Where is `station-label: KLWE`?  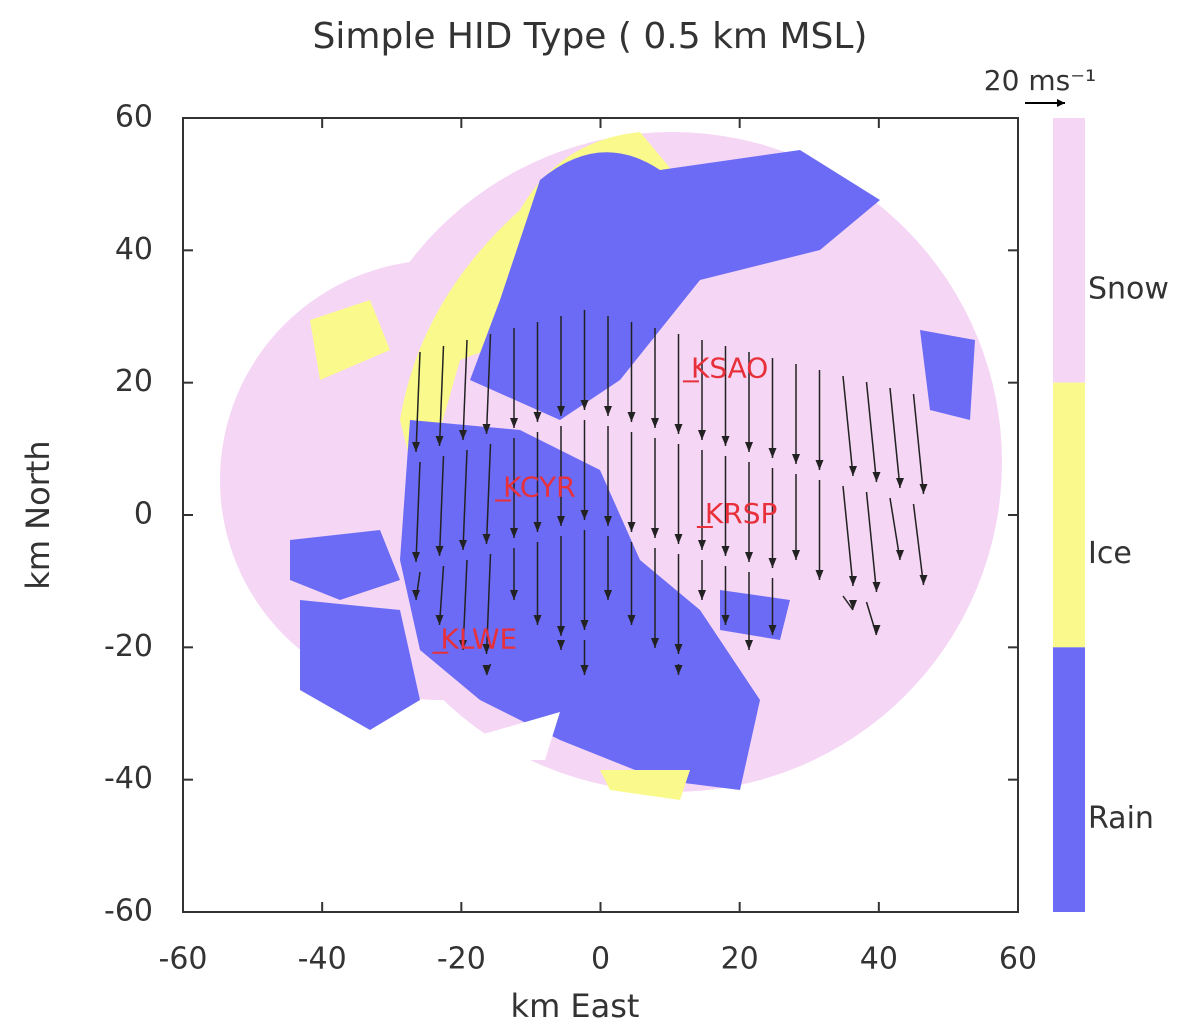 station-label: KLWE is located at coordinates (478, 639).